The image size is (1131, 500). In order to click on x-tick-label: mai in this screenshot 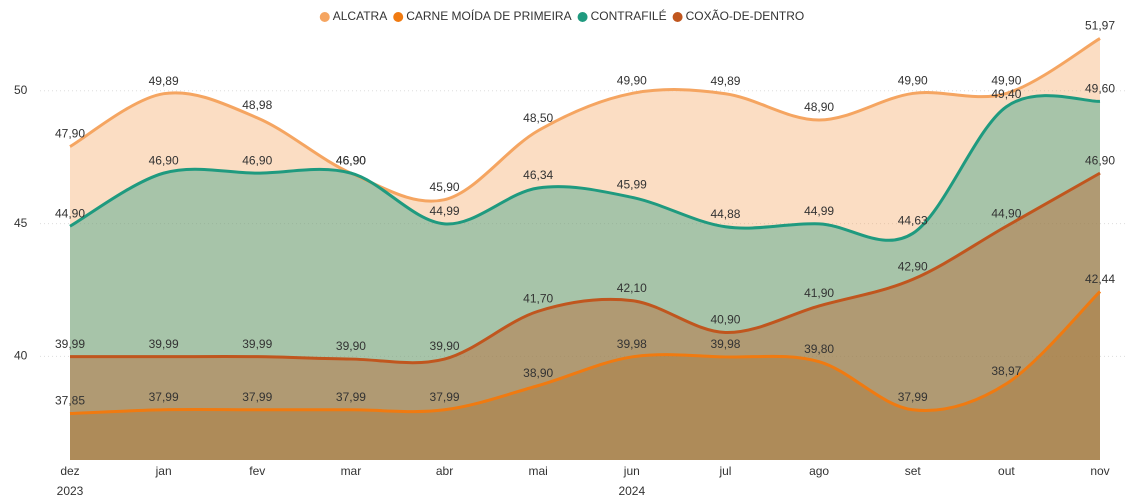, I will do `click(538, 471)`.